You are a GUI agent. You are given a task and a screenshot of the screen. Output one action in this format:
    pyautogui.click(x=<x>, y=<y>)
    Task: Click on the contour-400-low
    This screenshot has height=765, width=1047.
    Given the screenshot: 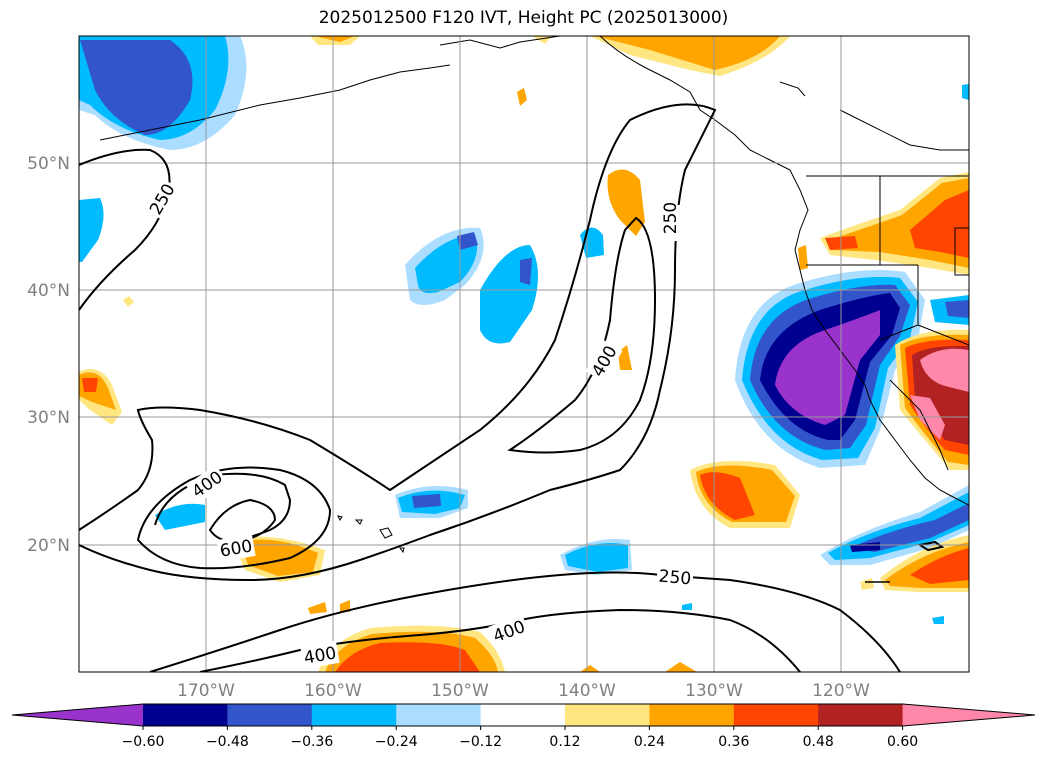 What is the action you would take?
    pyautogui.click(x=234, y=518)
    